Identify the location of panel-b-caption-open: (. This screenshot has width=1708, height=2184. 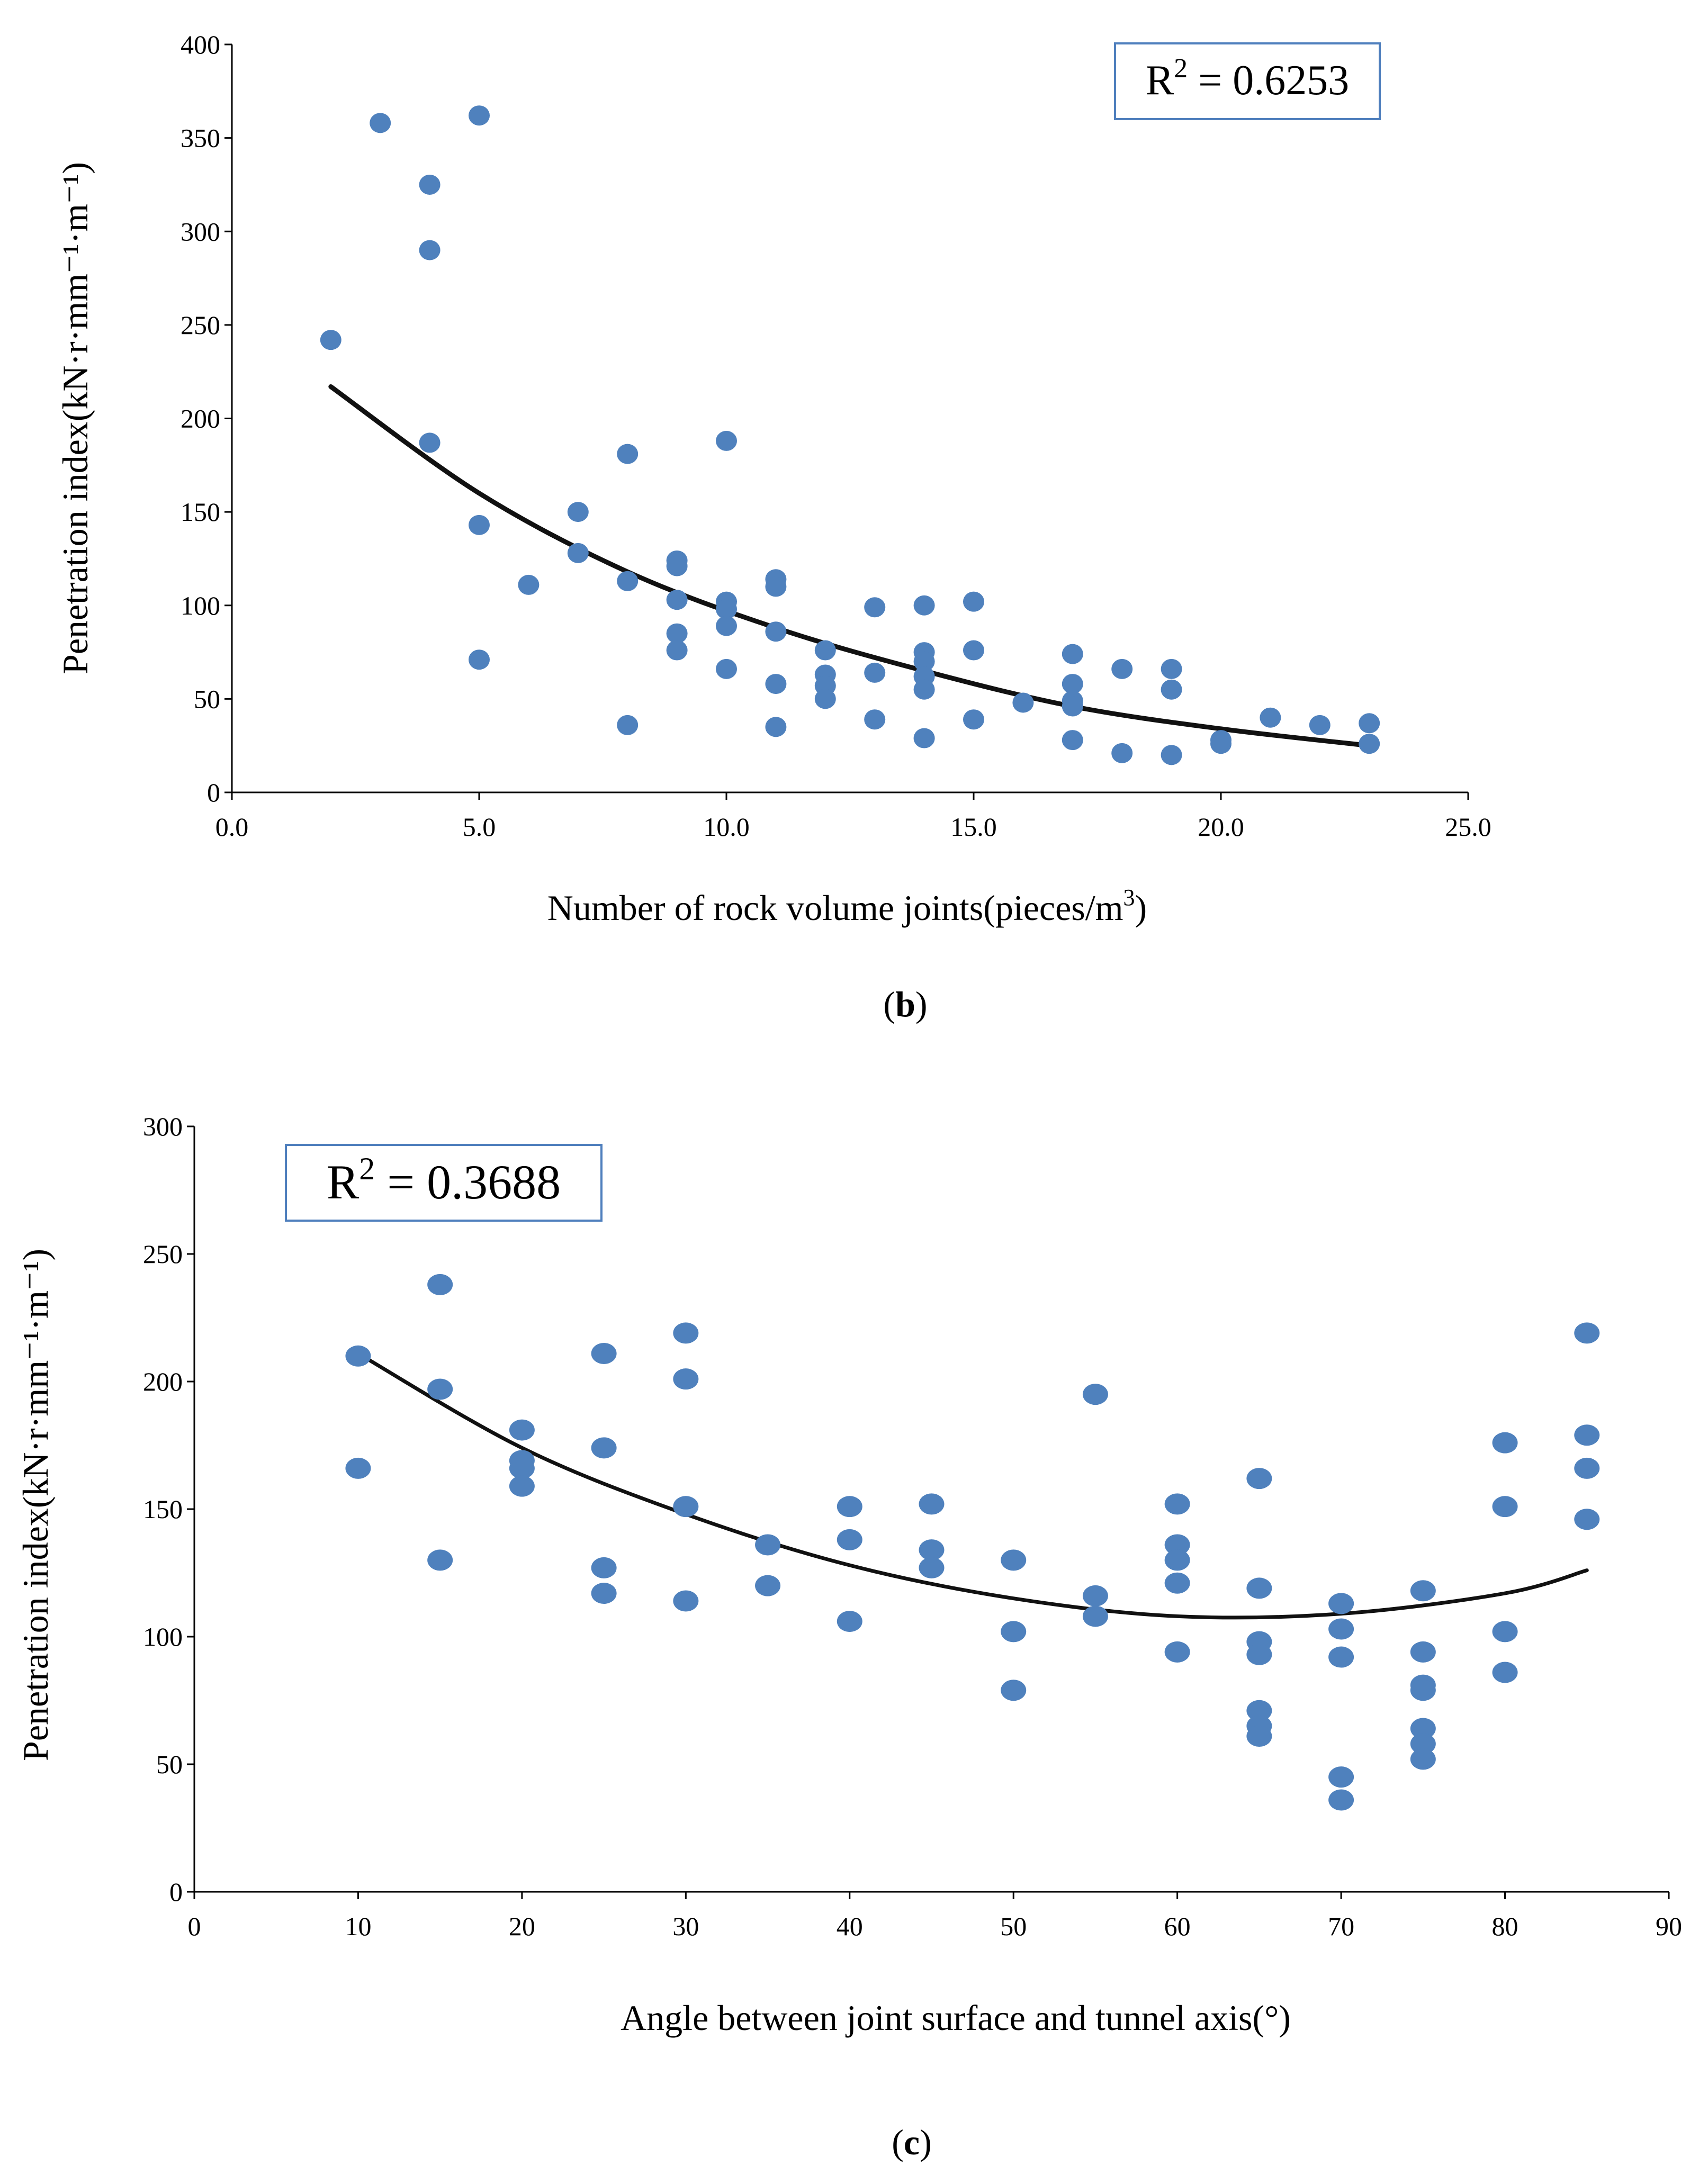
(889, 1004).